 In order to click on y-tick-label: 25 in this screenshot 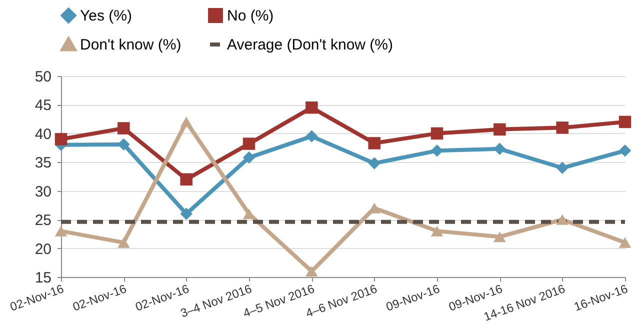, I will do `click(43, 221)`.